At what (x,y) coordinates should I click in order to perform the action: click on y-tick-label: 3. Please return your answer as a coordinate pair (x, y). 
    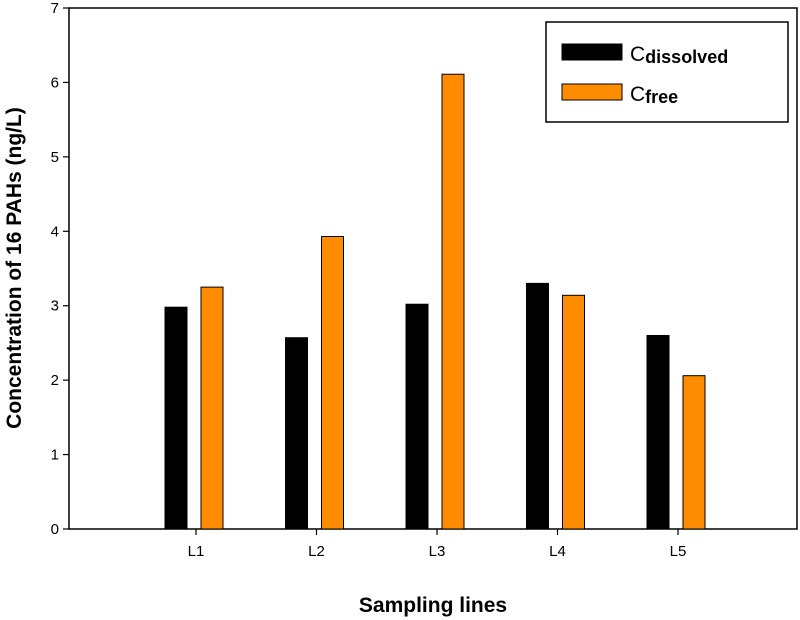
    Looking at the image, I should click on (55, 306).